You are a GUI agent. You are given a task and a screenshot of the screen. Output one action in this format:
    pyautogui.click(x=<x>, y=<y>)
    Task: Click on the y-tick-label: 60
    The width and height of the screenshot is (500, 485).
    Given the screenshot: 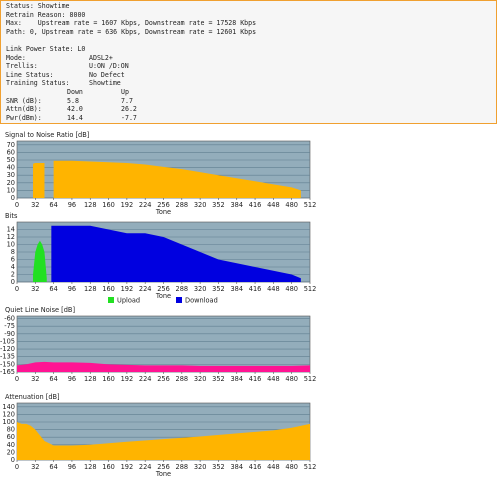 What is the action you would take?
    pyautogui.click(x=11, y=152)
    